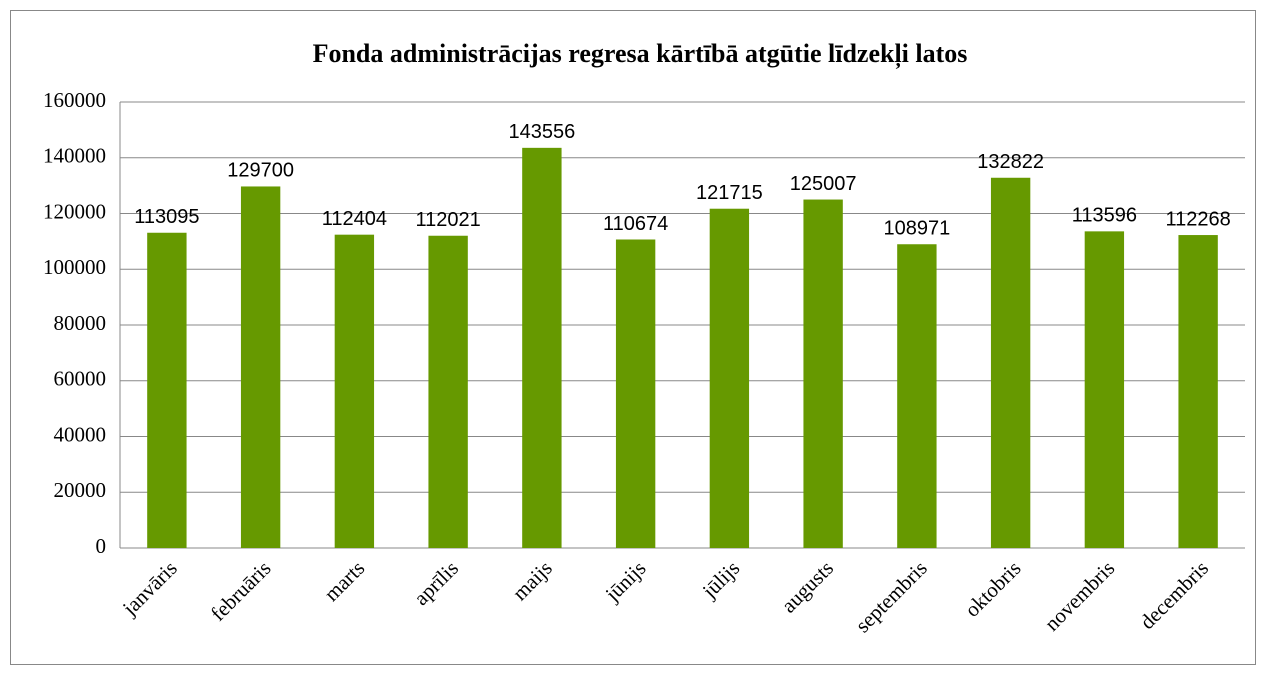 This screenshot has width=1266, height=675. Describe the element at coordinates (447, 220) in the screenshot. I see `data-label: 112021` at that location.